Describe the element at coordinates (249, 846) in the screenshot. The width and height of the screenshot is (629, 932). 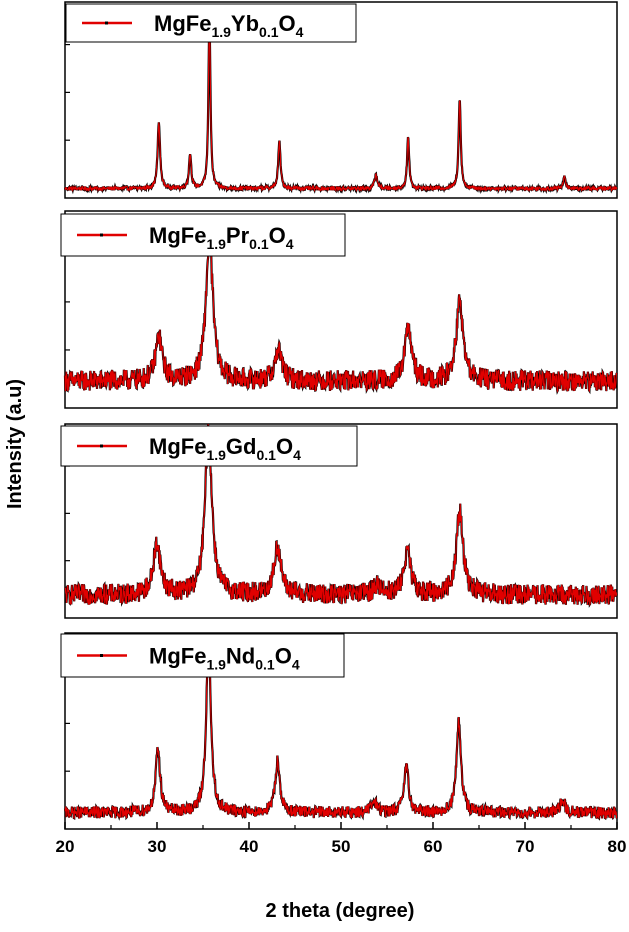
I see `x-tick-label: 40` at that location.